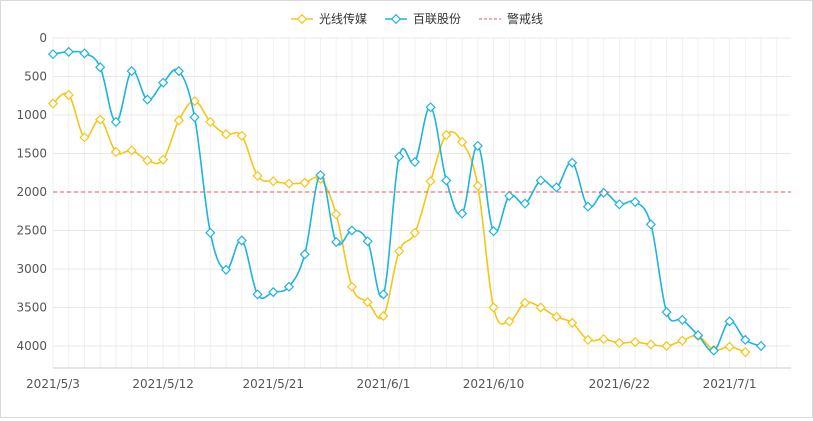 Image resolution: width=813 pixels, height=421 pixels. What do you see at coordinates (43, 38) in the screenshot?
I see `y-tick-label: 0` at bounding box center [43, 38].